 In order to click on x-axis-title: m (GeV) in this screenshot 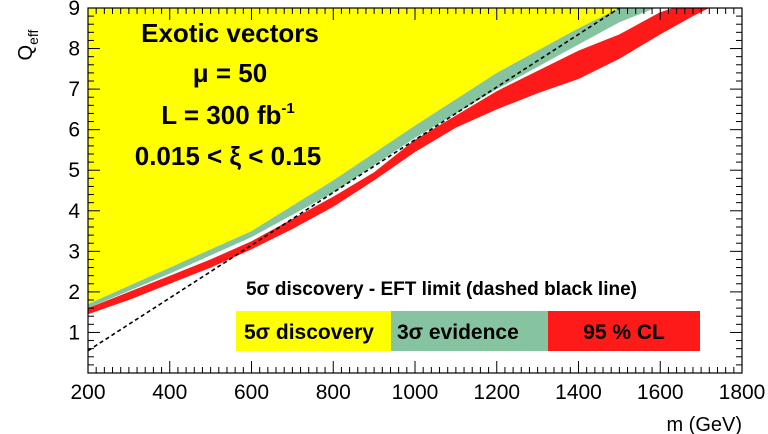, I will do `click(704, 424)`.